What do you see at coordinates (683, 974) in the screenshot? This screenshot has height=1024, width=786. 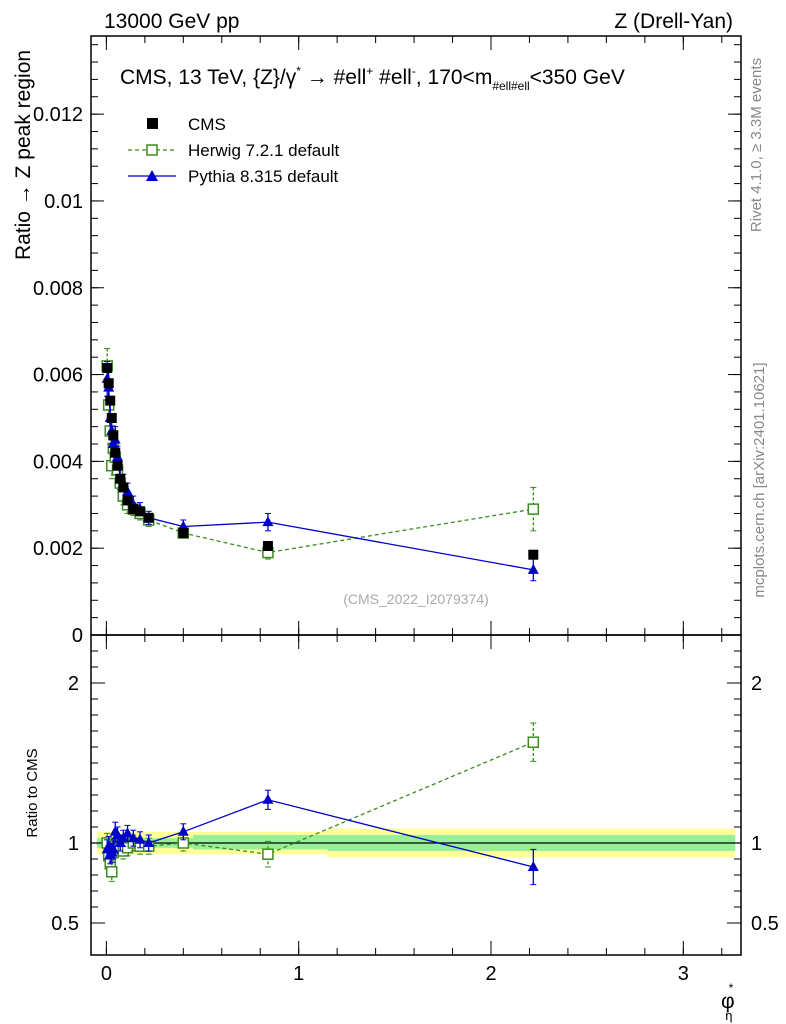 I see `x-tick-label: 3` at bounding box center [683, 974].